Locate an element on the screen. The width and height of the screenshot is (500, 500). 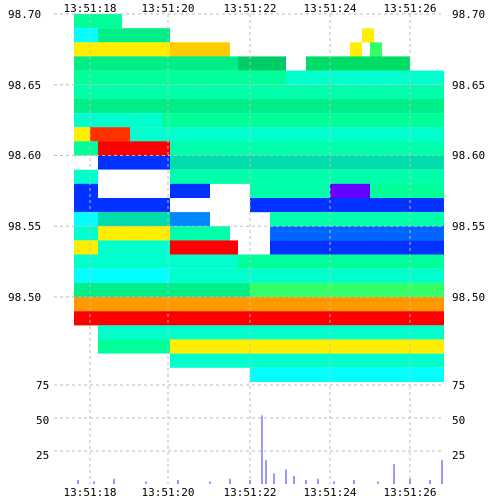
volume-tick-right: 25 is located at coordinates (458, 455).